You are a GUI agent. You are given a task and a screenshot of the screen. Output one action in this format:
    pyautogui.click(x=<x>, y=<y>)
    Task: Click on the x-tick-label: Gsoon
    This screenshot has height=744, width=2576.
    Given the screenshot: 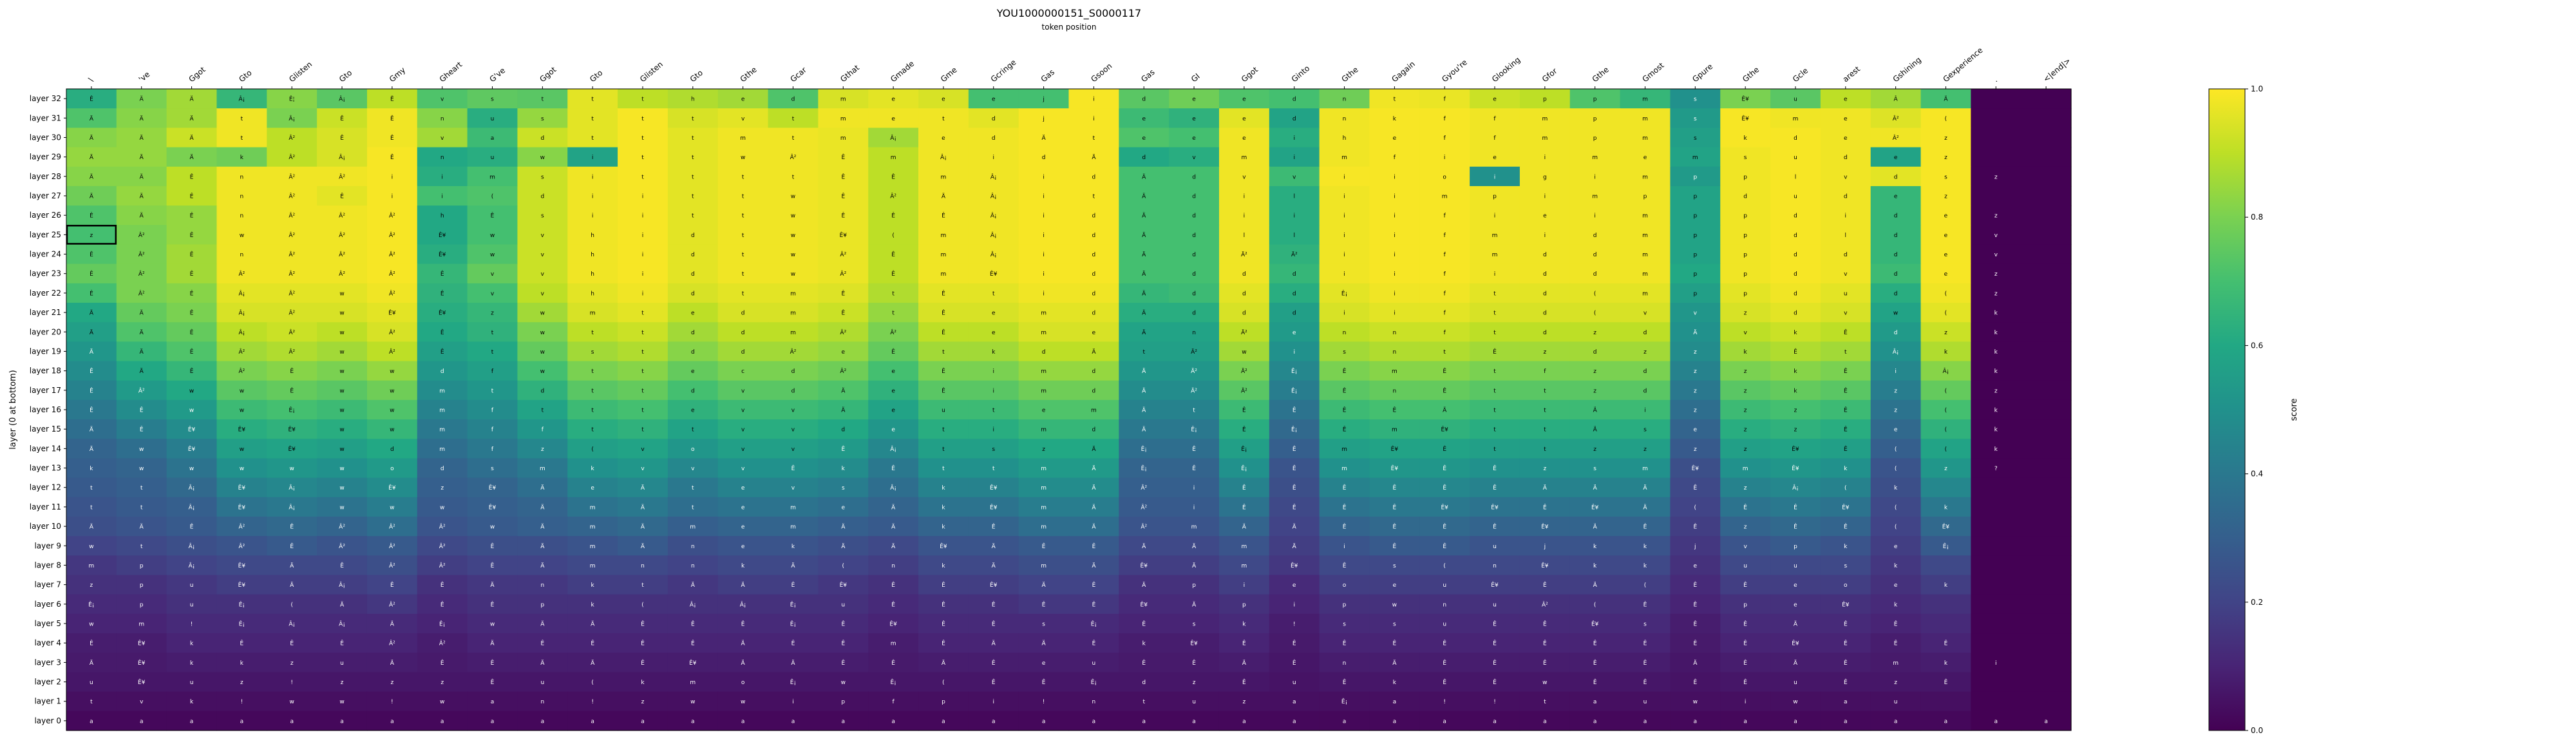 What is the action you would take?
    pyautogui.click(x=1101, y=72)
    